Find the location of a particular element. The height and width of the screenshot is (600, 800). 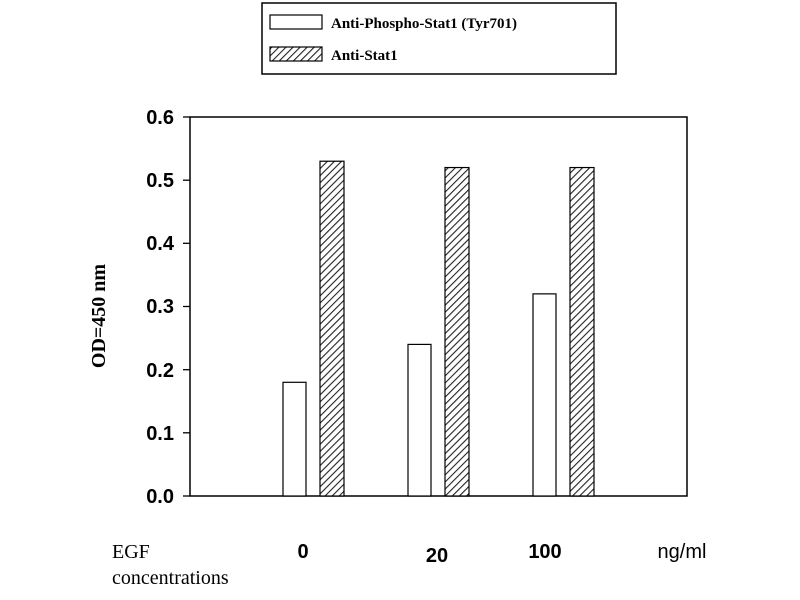

legend-swatch-stat1 is located at coordinates (296, 54).